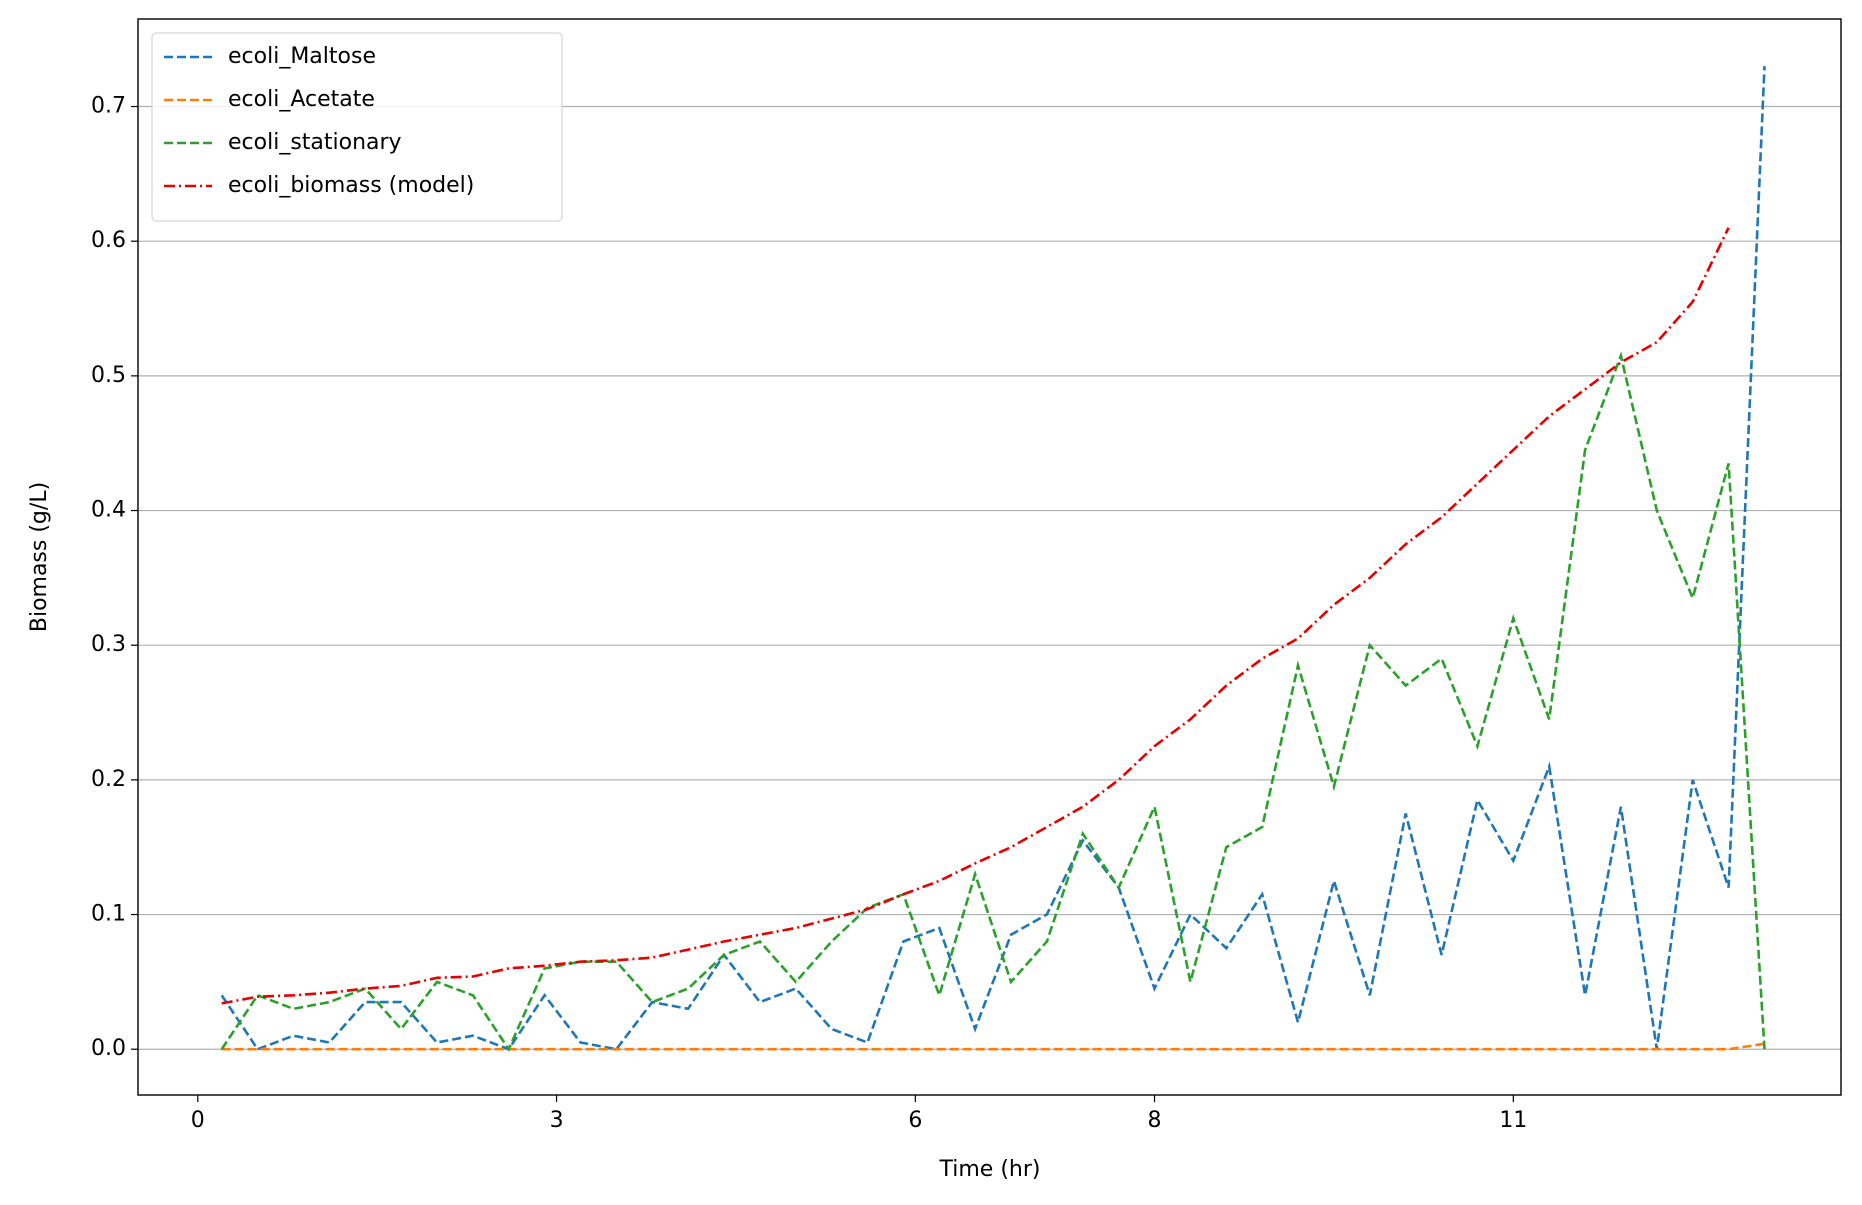 The height and width of the screenshot is (1205, 1862). I want to click on x-tick-label: 3, so click(557, 1120).